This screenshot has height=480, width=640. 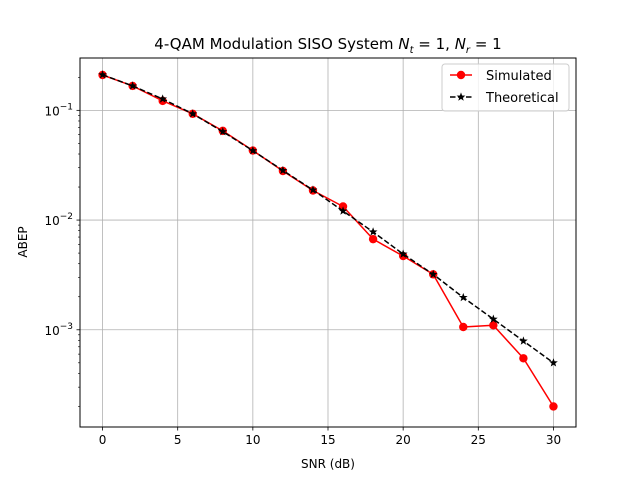 I want to click on title-math-n: N, so click(x=403, y=44).